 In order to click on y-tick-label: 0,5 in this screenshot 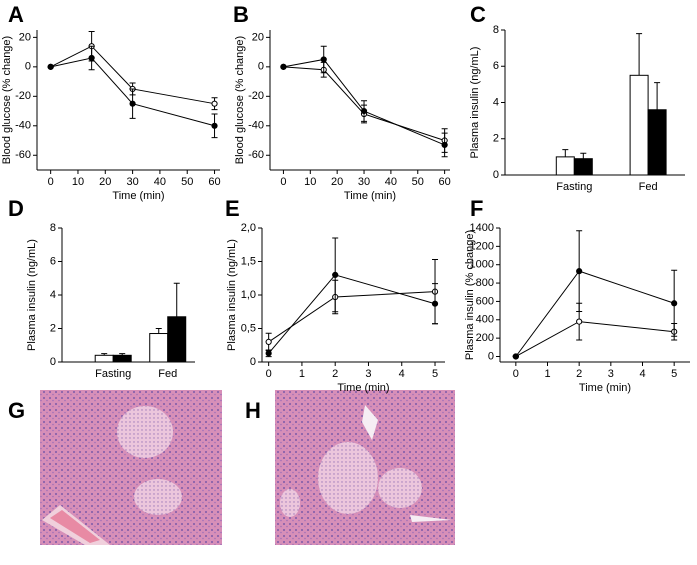, I will do `click(248, 328)`.